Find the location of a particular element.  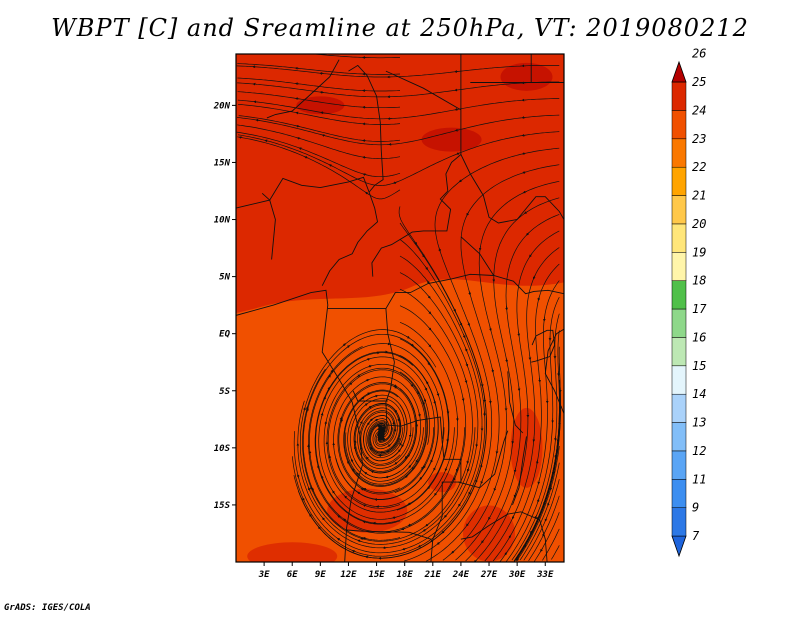

y-tick-label-10S: 10S is located at coordinates (222, 449).